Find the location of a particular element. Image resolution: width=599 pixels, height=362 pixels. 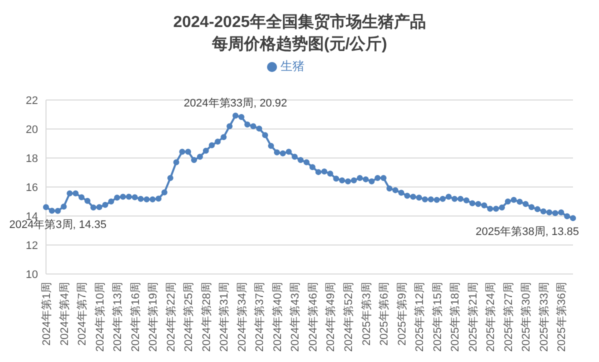

y-tick-label: 18 is located at coordinates (32, 158).